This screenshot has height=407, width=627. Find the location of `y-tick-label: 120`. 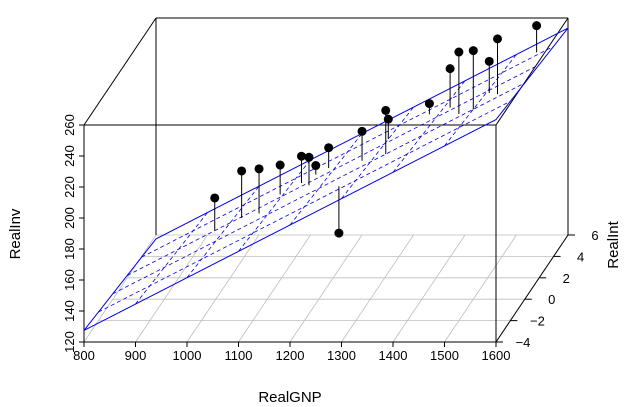

y-tick-label: 120 is located at coordinates (69, 342).